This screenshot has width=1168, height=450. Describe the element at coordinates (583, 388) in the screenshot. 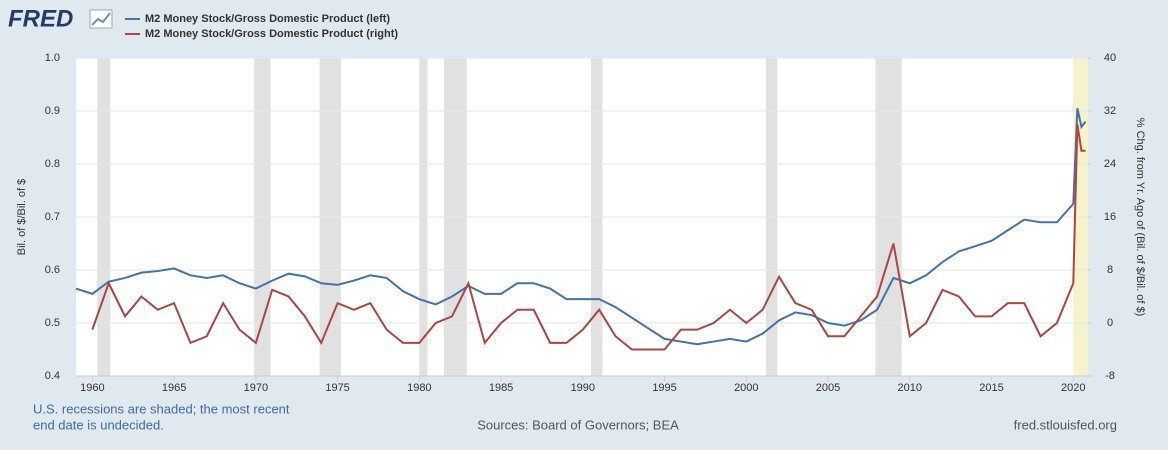

I see `x-tick-label: 1990` at that location.